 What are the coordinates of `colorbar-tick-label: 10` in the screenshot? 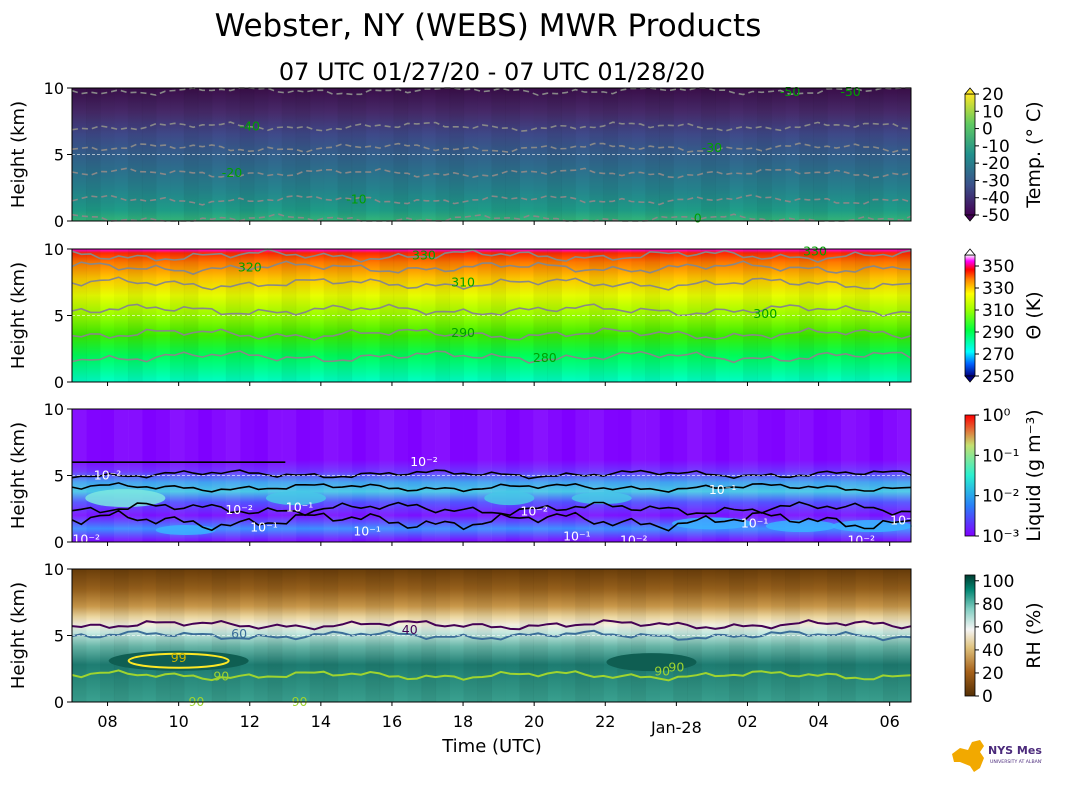 It's located at (993, 112).